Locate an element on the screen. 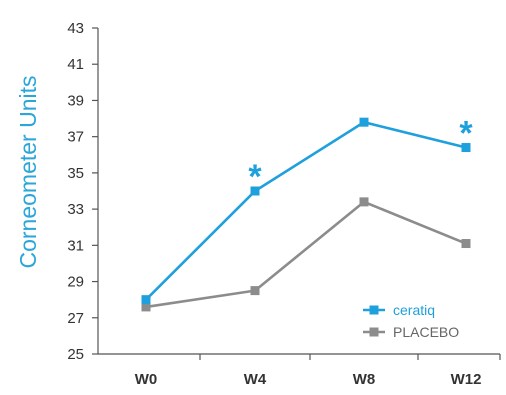  x-tick-label: W0 is located at coordinates (146, 379).